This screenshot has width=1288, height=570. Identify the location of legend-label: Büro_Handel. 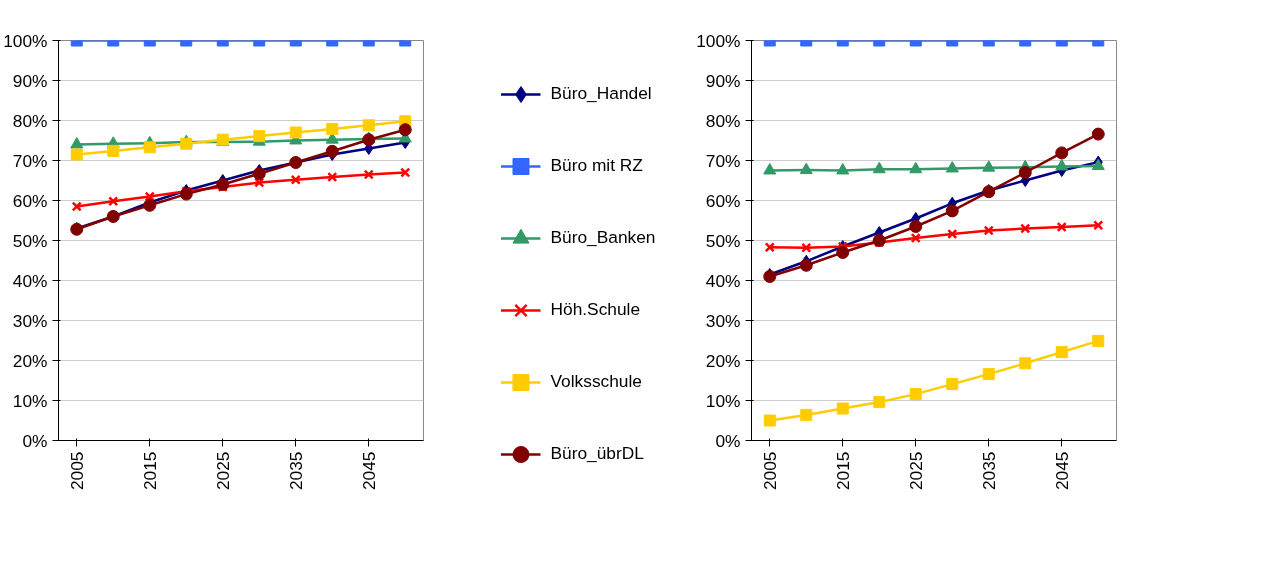
(601, 93).